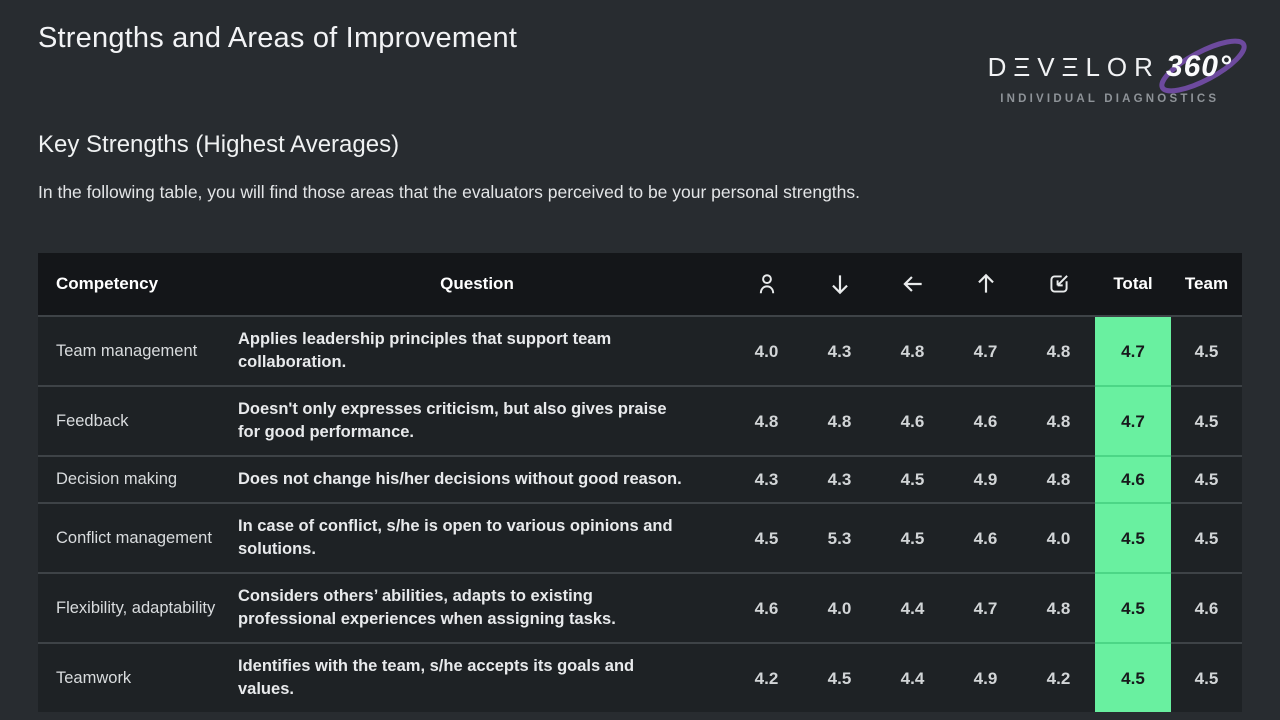 This screenshot has width=1280, height=720. I want to click on column-header-total: Total, so click(1133, 284).